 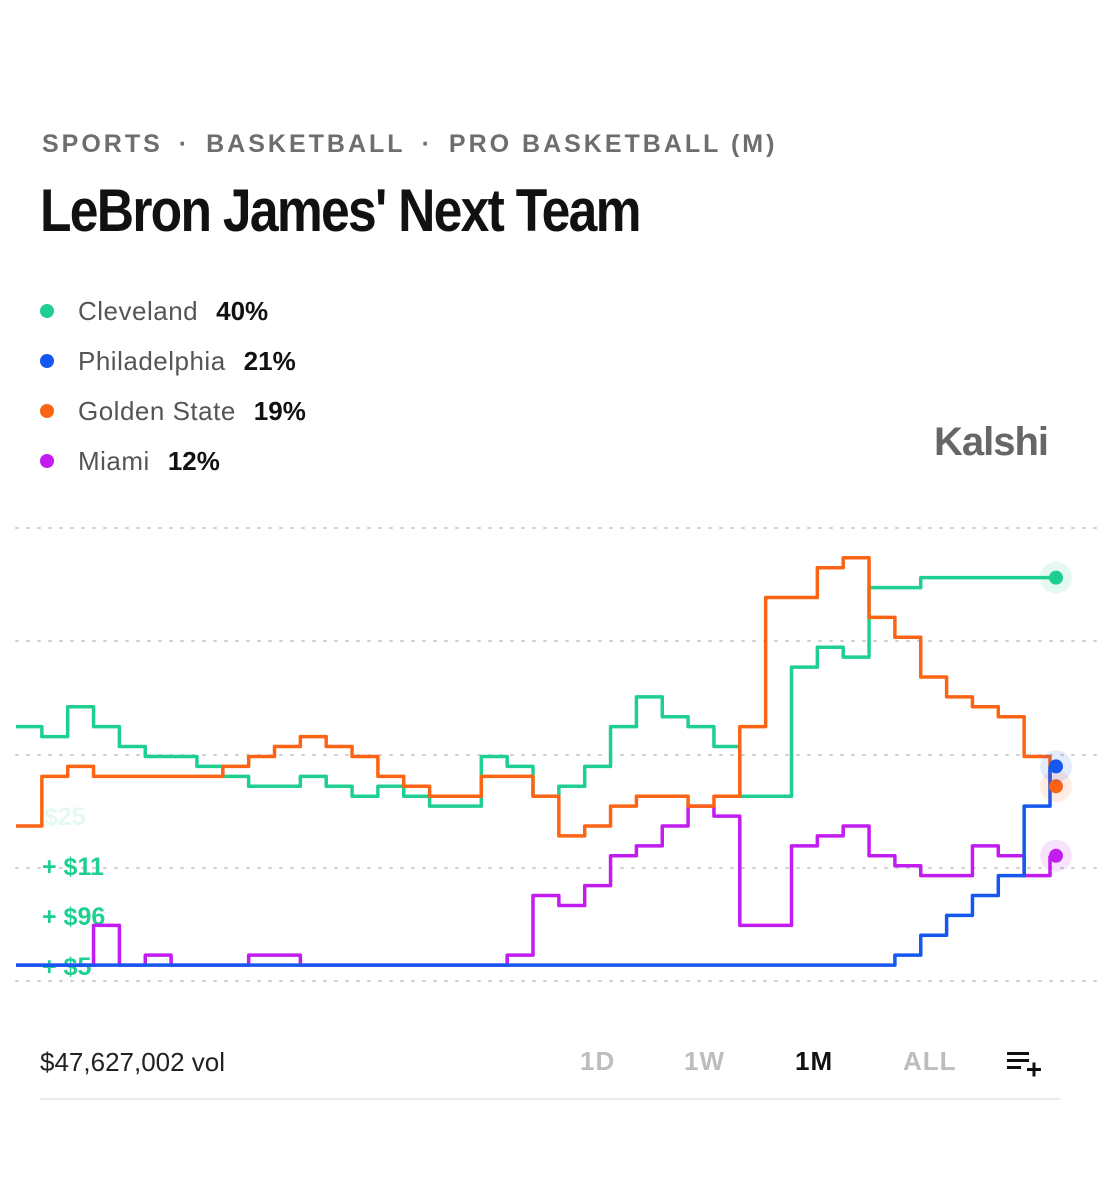 What do you see at coordinates (704, 1061) in the screenshot?
I see `range-1w-button: 1W` at bounding box center [704, 1061].